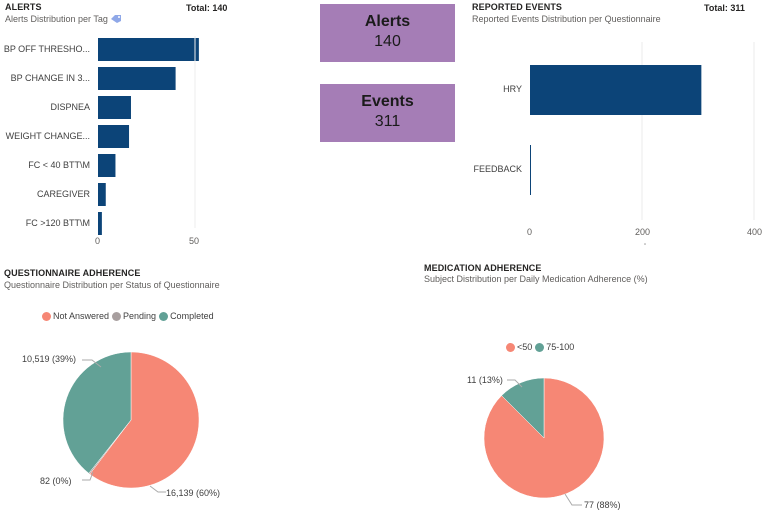  I want to click on legend-dot-completed, so click(164, 316).